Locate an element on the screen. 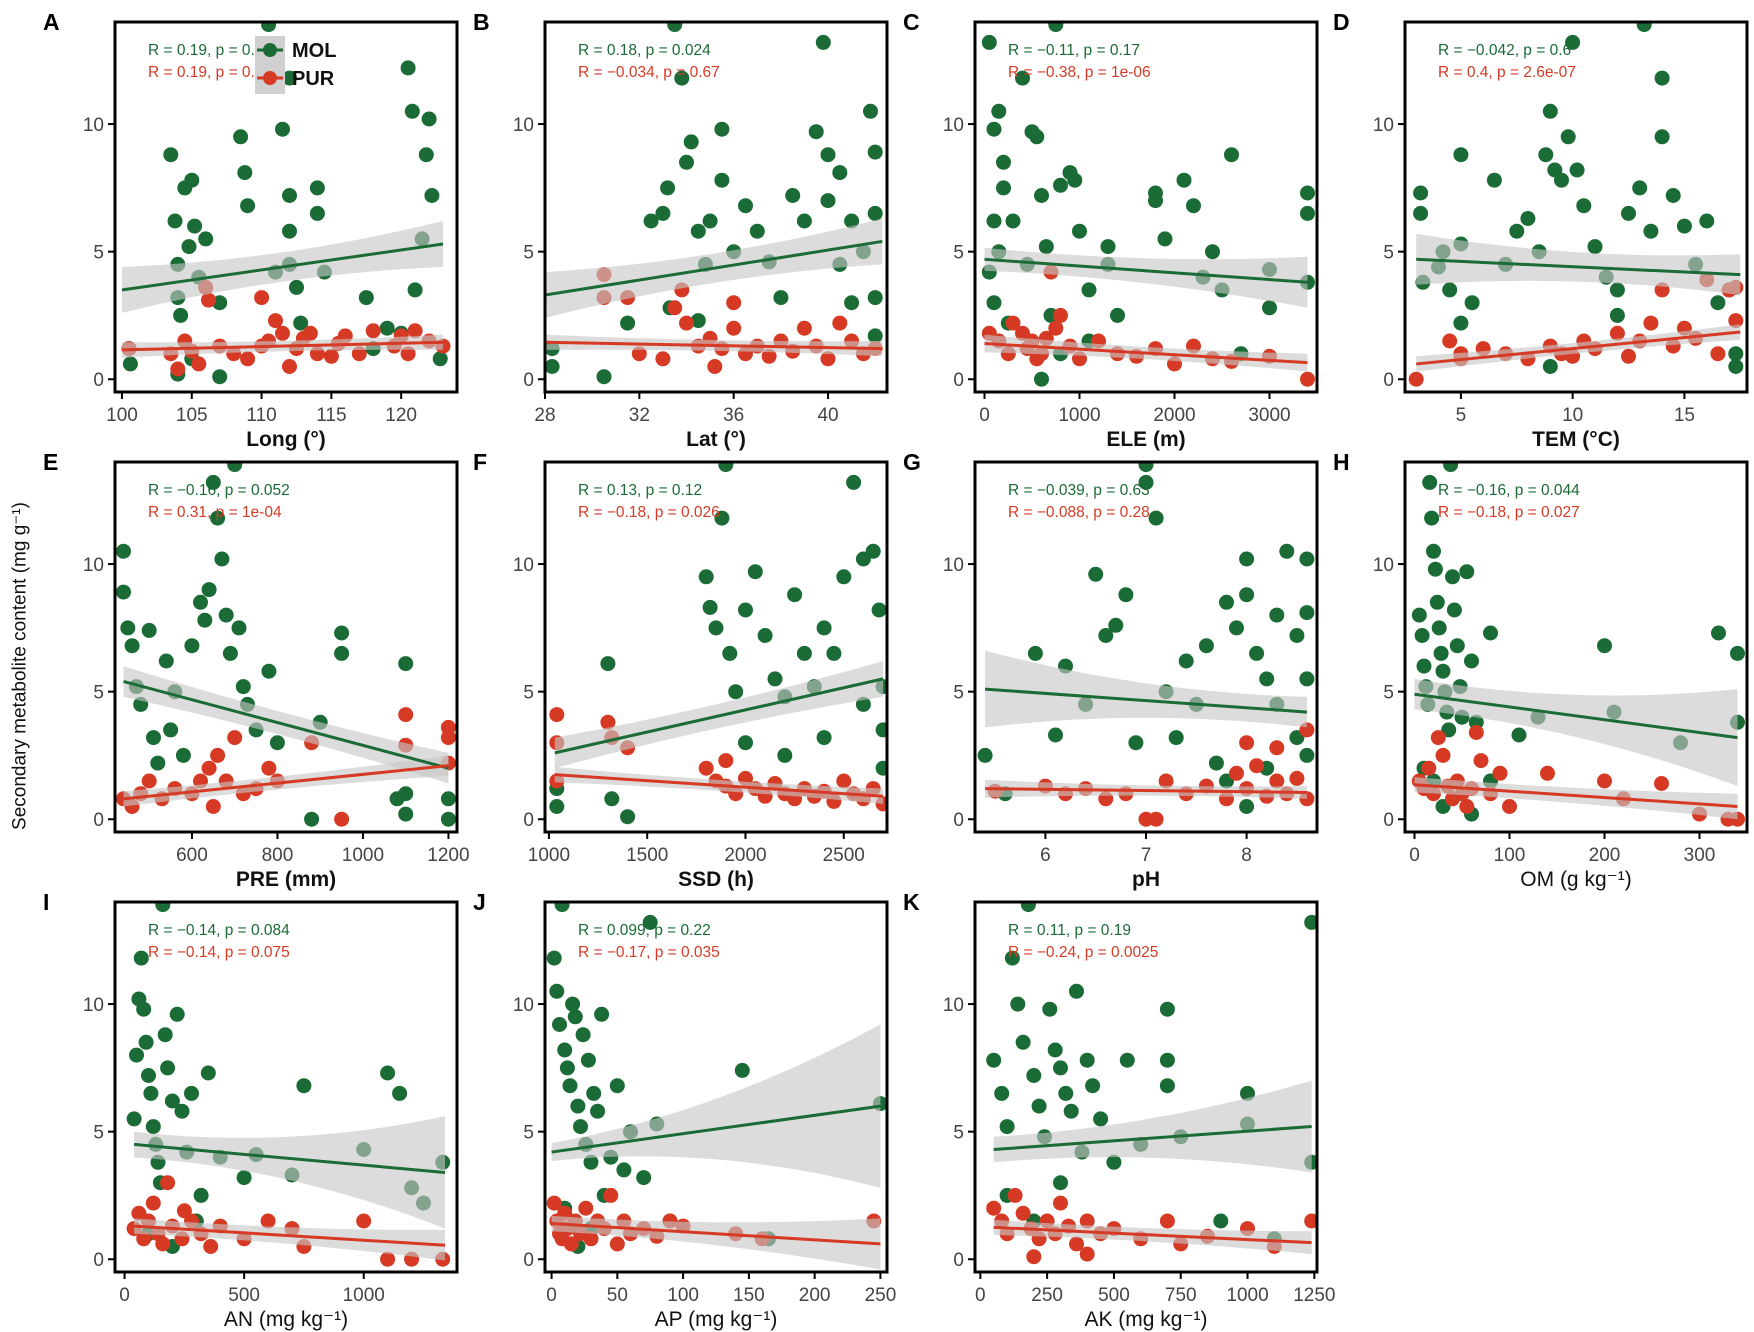 The height and width of the screenshot is (1332, 1754). x-tick-label: 100 is located at coordinates (683, 1295).